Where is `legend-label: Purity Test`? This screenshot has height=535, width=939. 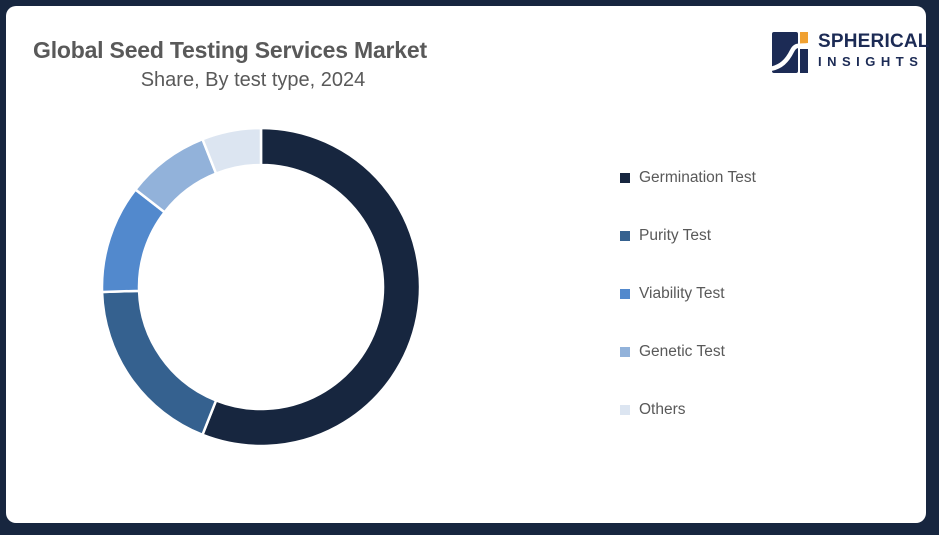
legend-label: Purity Test is located at coordinates (675, 235).